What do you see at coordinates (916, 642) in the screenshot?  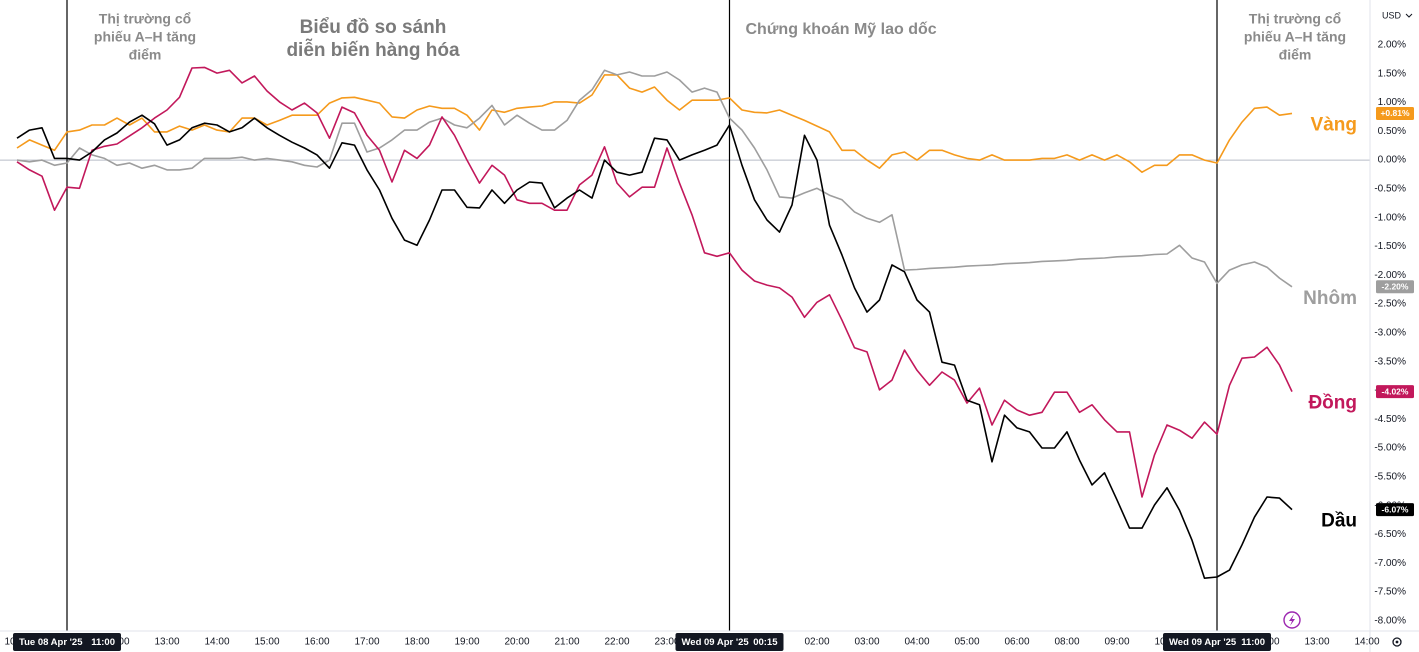 I see `x-tick-label: 04:00` at bounding box center [916, 642].